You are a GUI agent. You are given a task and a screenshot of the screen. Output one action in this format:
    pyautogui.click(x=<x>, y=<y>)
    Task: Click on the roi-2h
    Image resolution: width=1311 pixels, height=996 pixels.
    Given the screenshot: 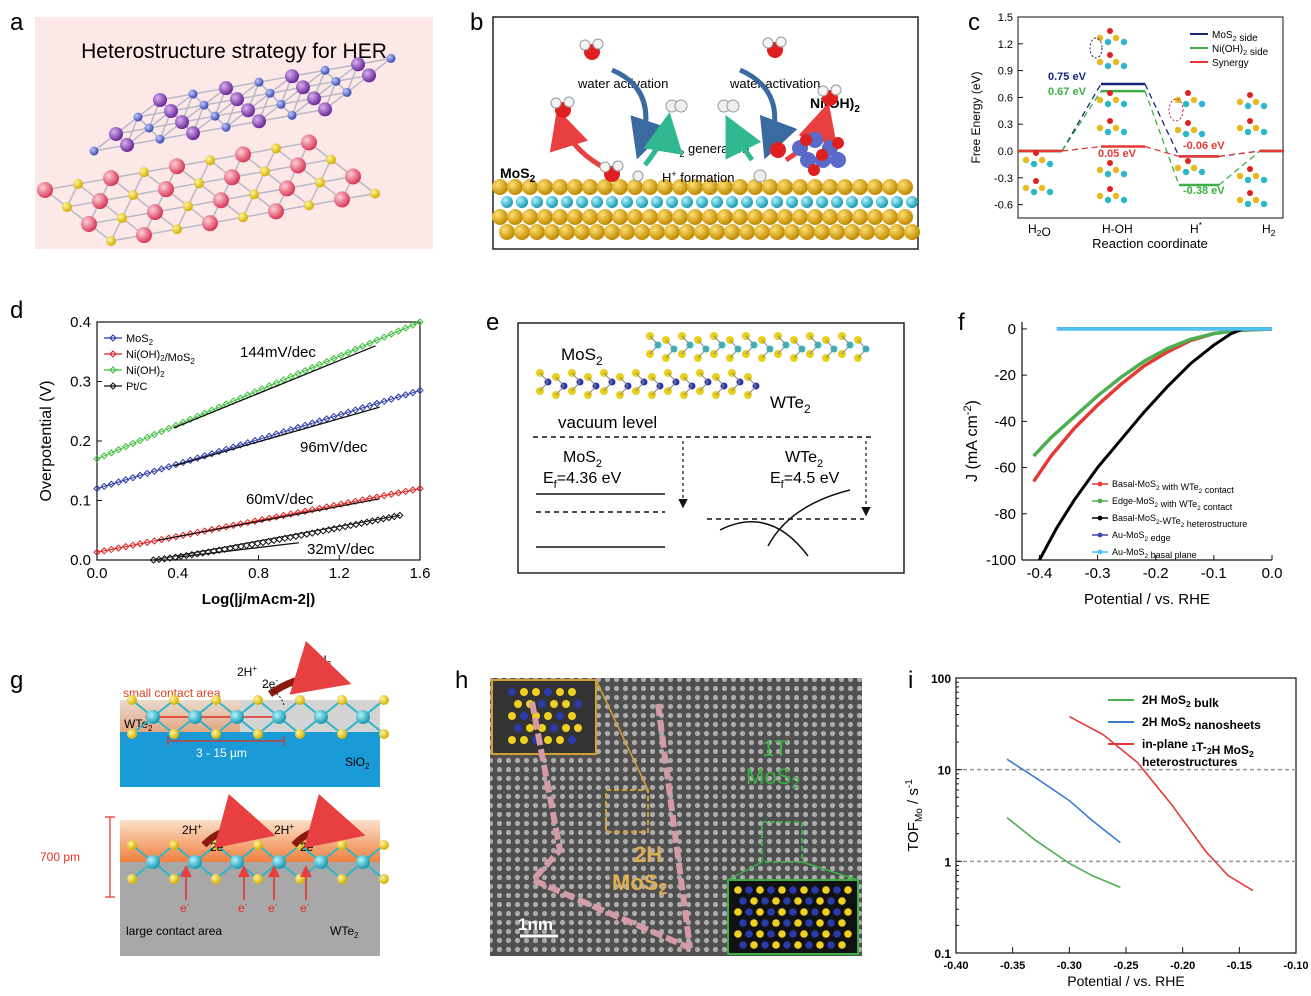 What is the action you would take?
    pyautogui.click(x=627, y=811)
    